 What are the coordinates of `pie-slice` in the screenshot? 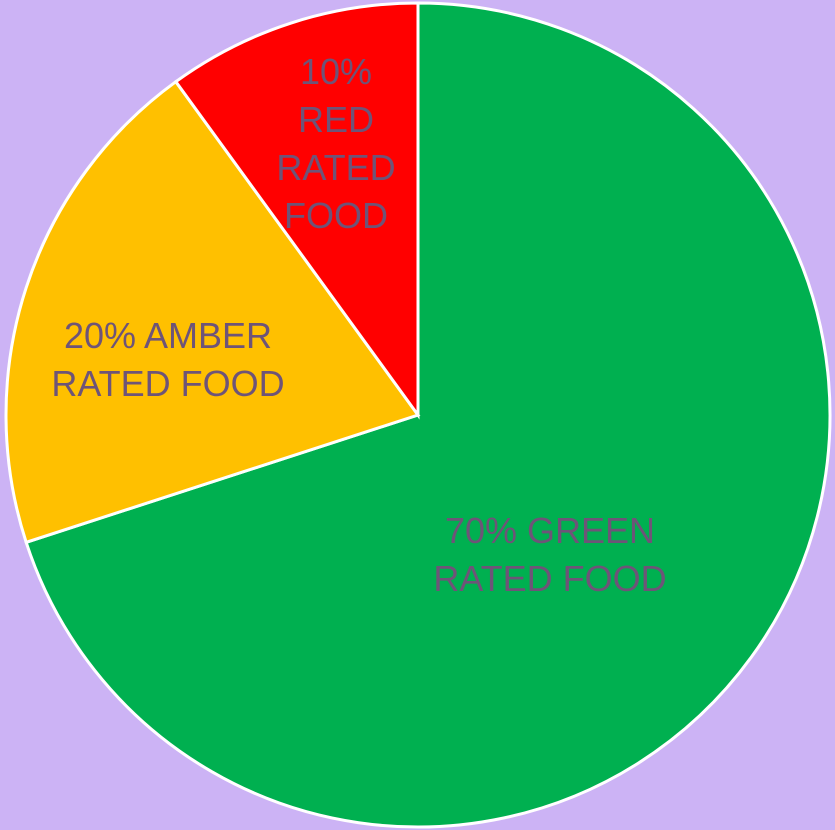 It's located at (296, 210).